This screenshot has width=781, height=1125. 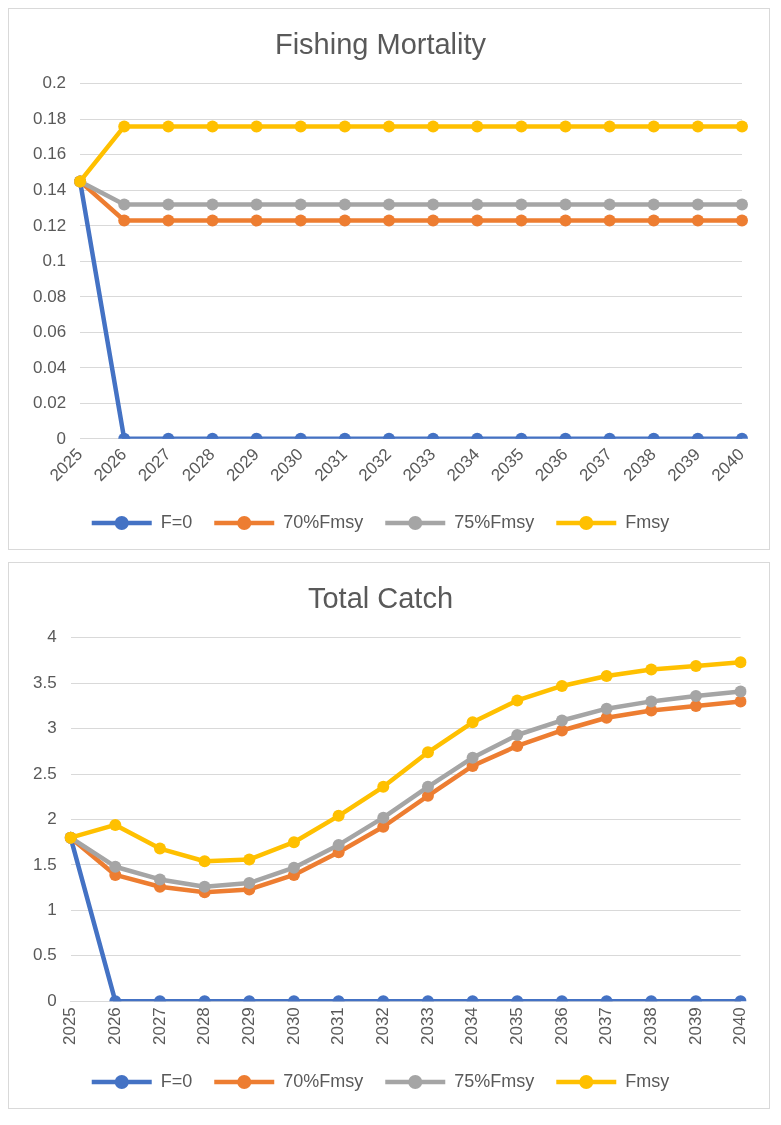 What do you see at coordinates (380, 598) in the screenshot?
I see `chart-title: Total Catch` at bounding box center [380, 598].